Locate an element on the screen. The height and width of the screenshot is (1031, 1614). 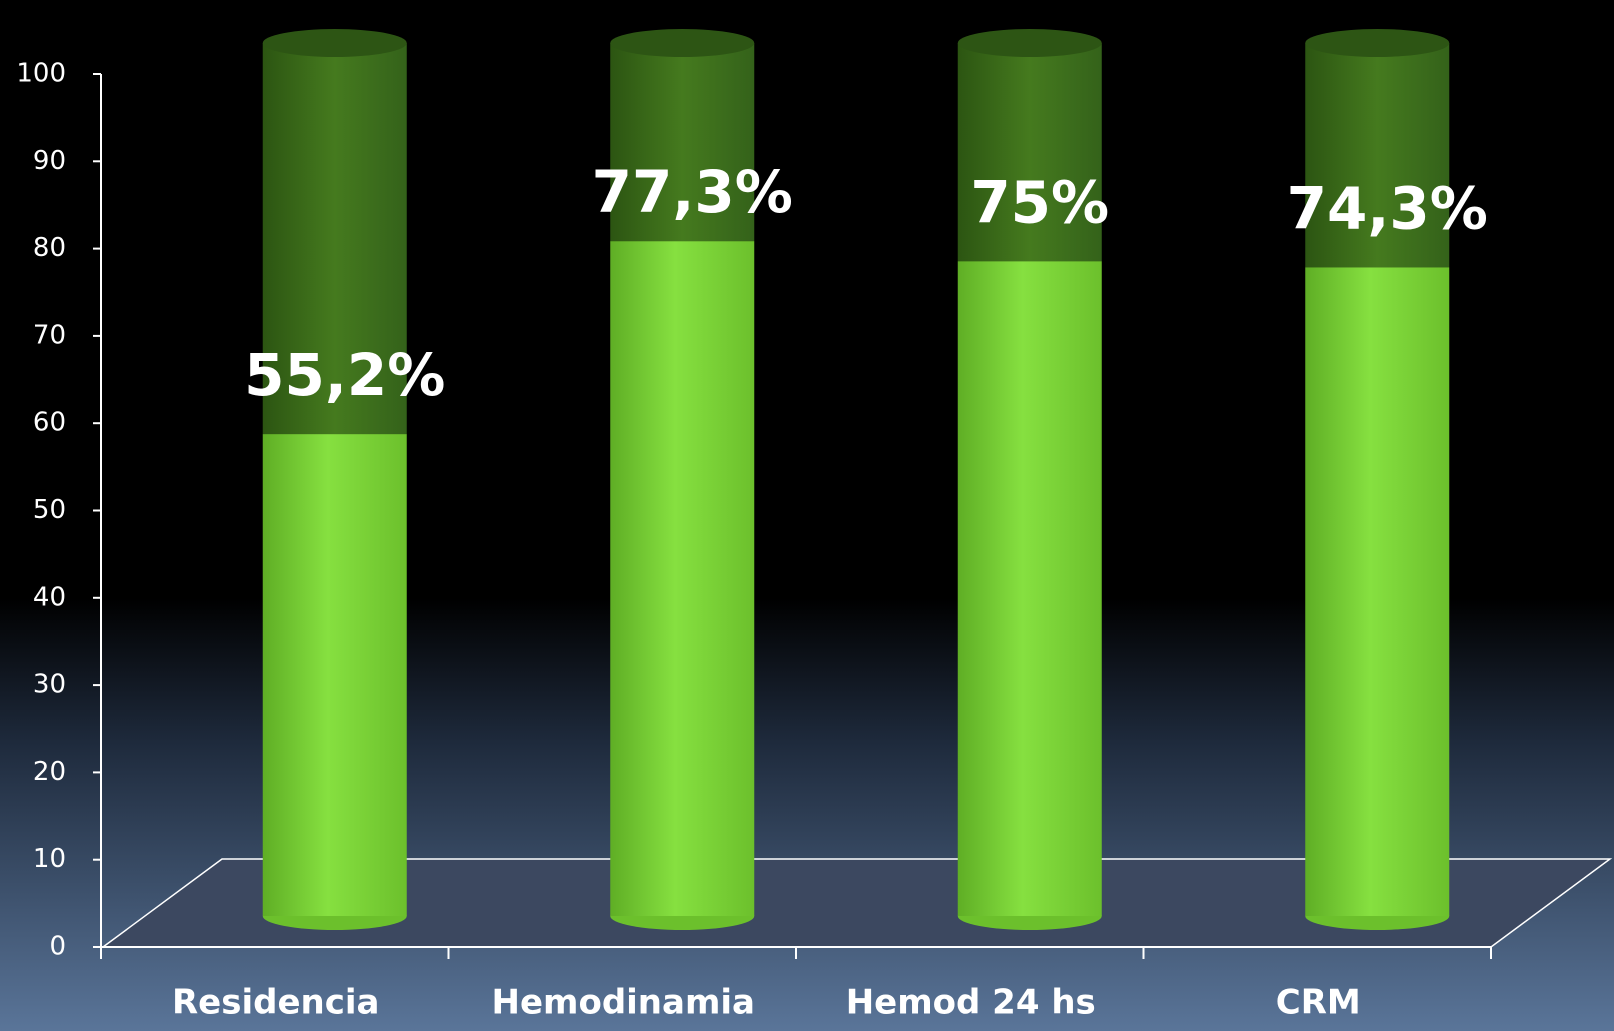
y-tick-label: 60 is located at coordinates (49, 423).